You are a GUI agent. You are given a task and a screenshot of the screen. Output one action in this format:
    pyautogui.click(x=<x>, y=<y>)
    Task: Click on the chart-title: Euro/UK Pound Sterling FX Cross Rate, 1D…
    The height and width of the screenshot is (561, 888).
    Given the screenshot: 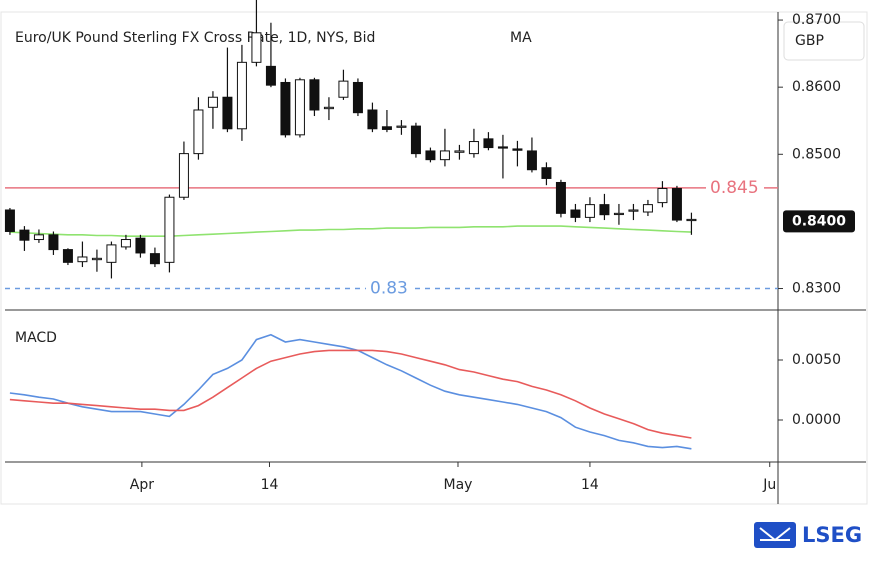 What is the action you would take?
    pyautogui.click(x=195, y=38)
    